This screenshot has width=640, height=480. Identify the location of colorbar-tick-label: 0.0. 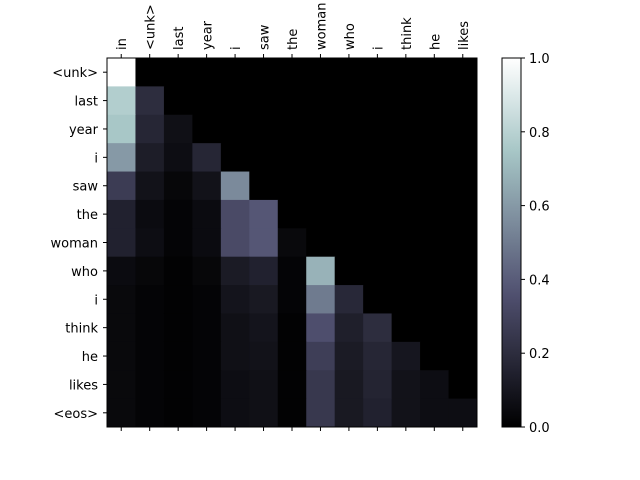
(539, 428).